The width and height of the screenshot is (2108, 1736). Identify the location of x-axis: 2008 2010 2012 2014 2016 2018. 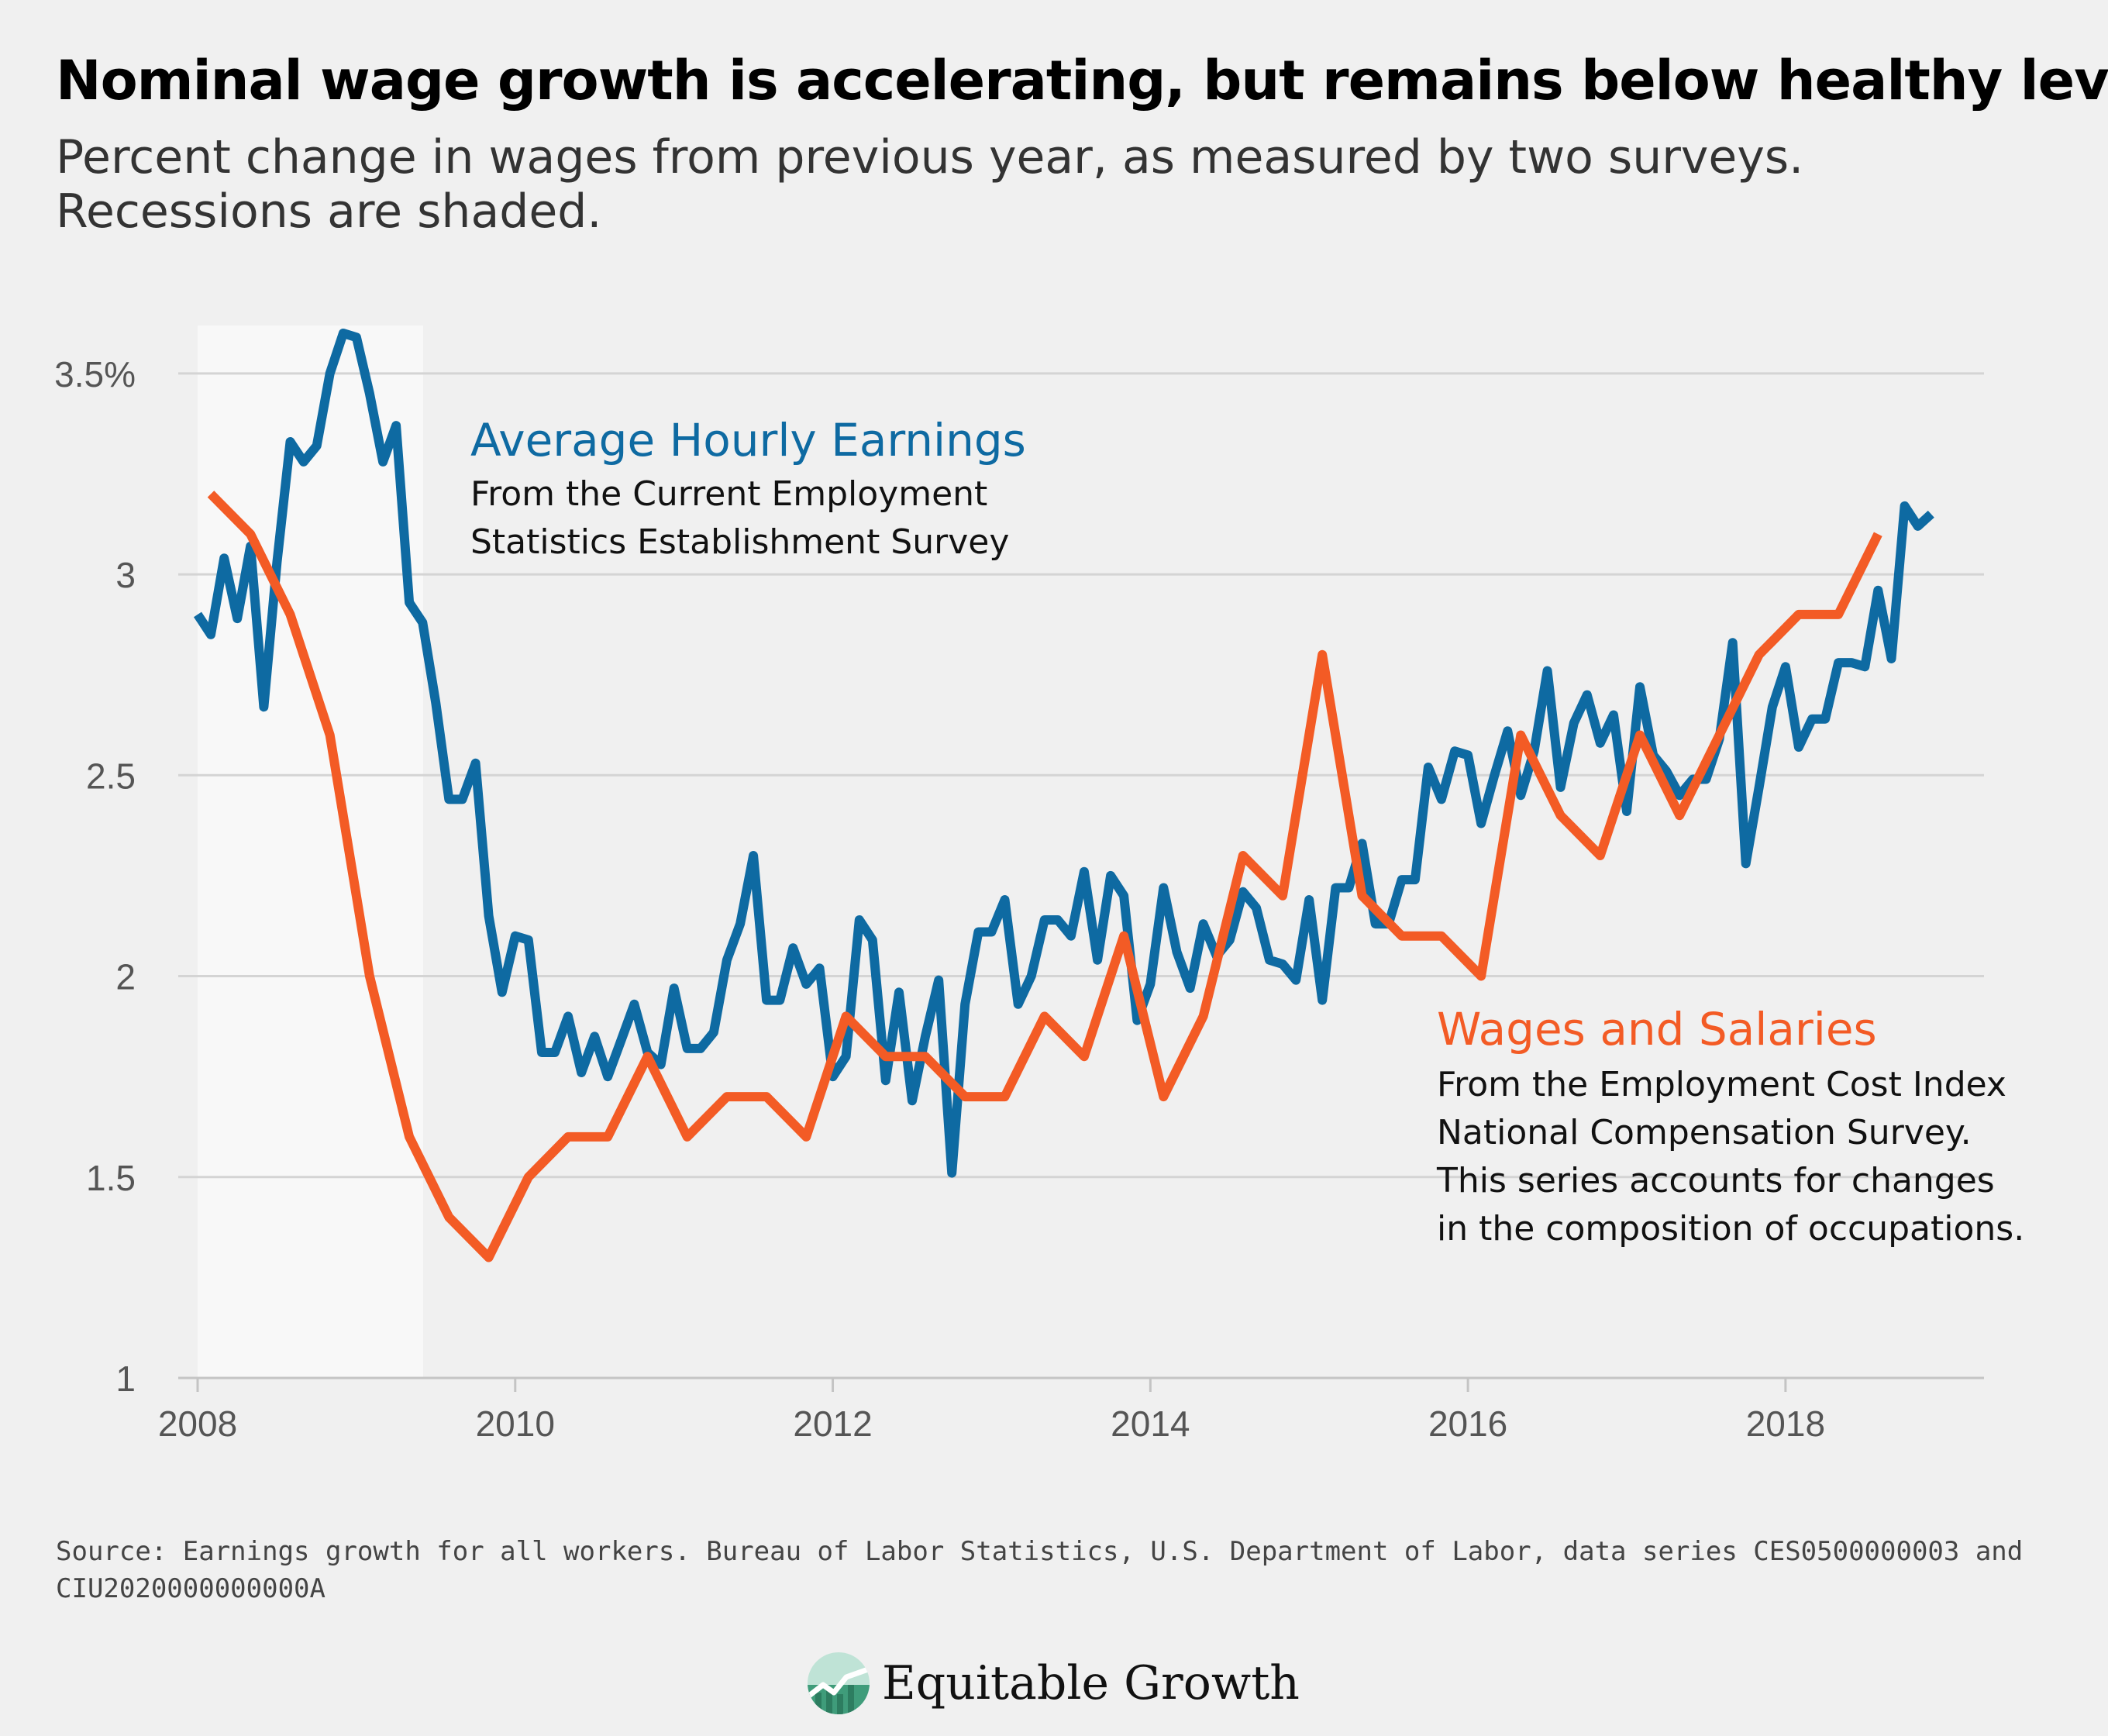
(991, 1411).